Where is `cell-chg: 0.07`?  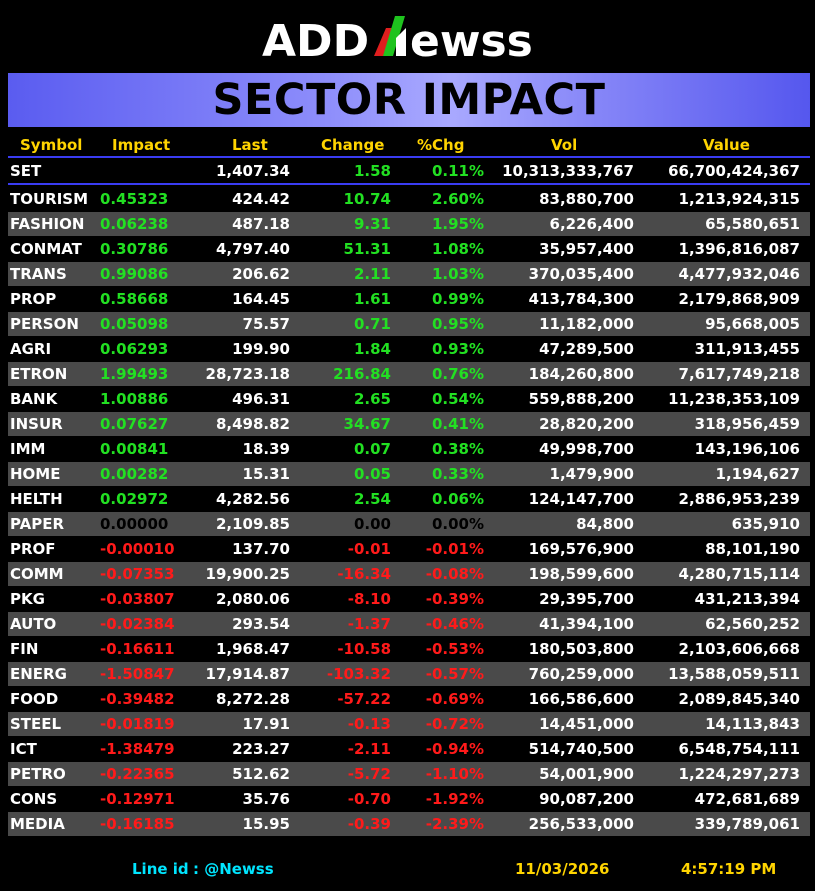 cell-chg: 0.07 is located at coordinates (372, 449).